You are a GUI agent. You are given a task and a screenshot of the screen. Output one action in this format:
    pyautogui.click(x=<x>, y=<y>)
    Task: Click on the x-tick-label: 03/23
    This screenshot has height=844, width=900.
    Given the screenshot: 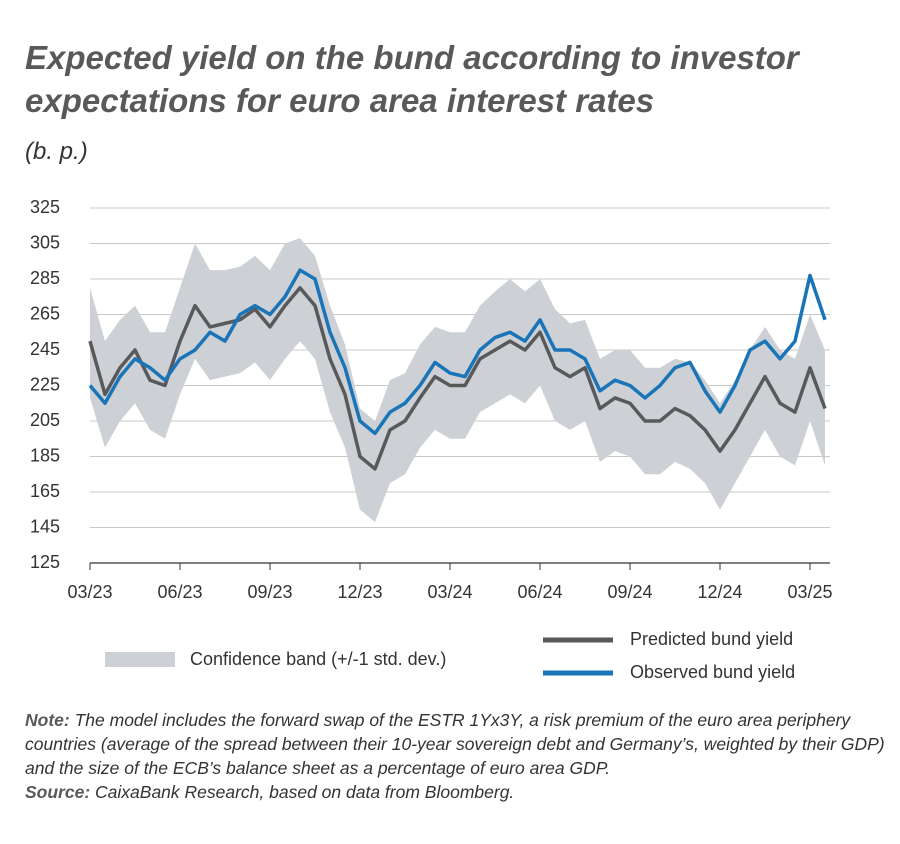 What is the action you would take?
    pyautogui.click(x=89, y=592)
    